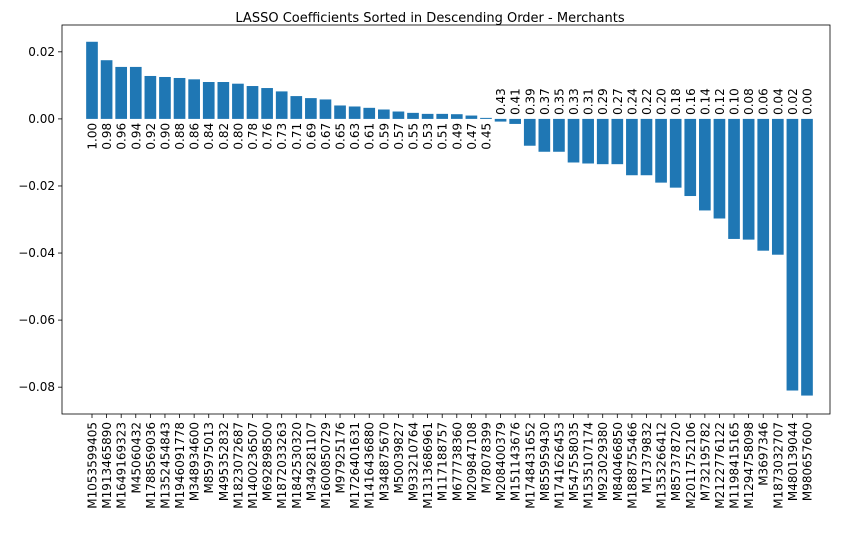 The height and width of the screenshot is (535, 847). What do you see at coordinates (107, 465) in the screenshot?
I see `x-tick-label: M1913465890` at bounding box center [107, 465].